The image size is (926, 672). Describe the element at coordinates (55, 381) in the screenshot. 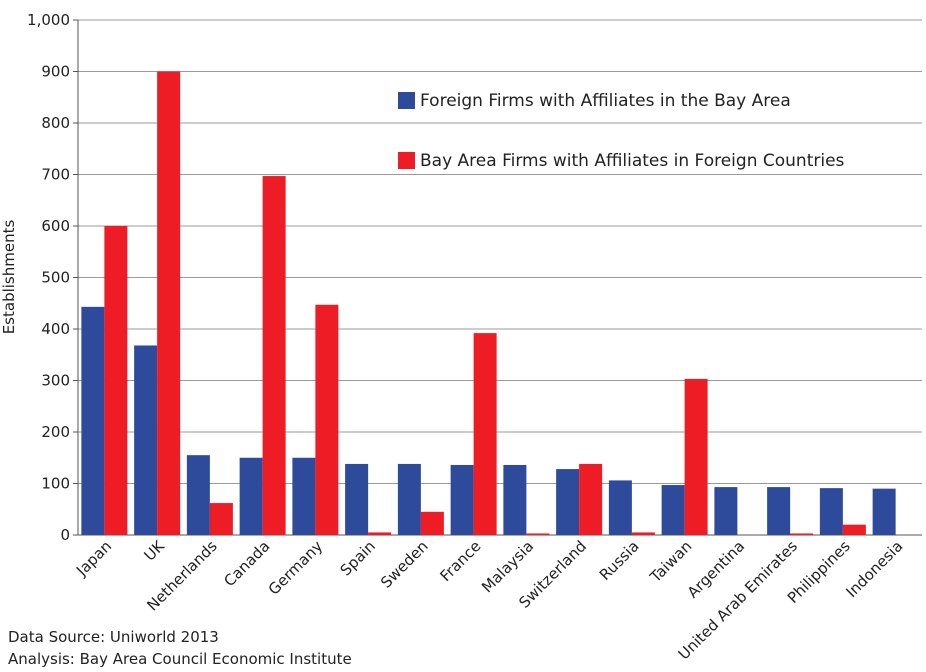

I see `y-tick-label: 300` at that location.